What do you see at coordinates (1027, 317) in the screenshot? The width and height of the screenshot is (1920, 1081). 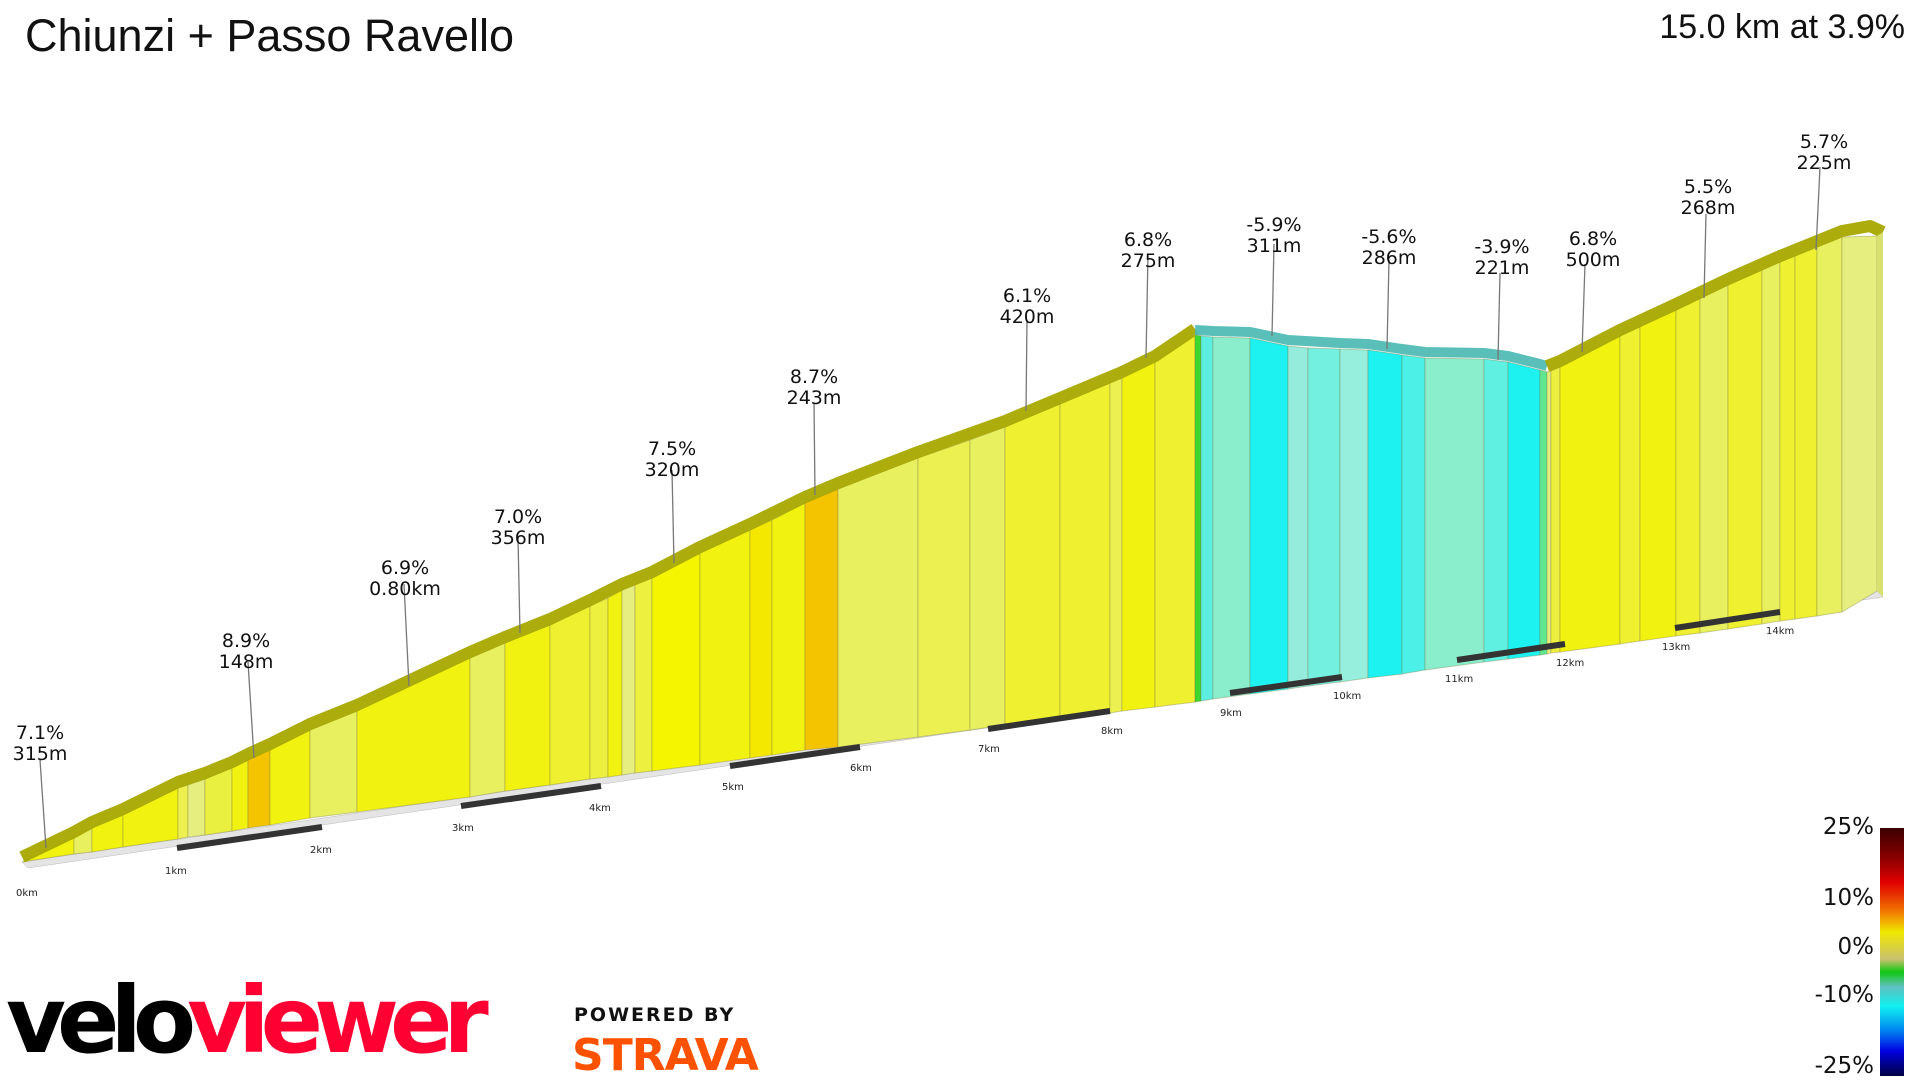 I see `callout-length: 420m` at bounding box center [1027, 317].